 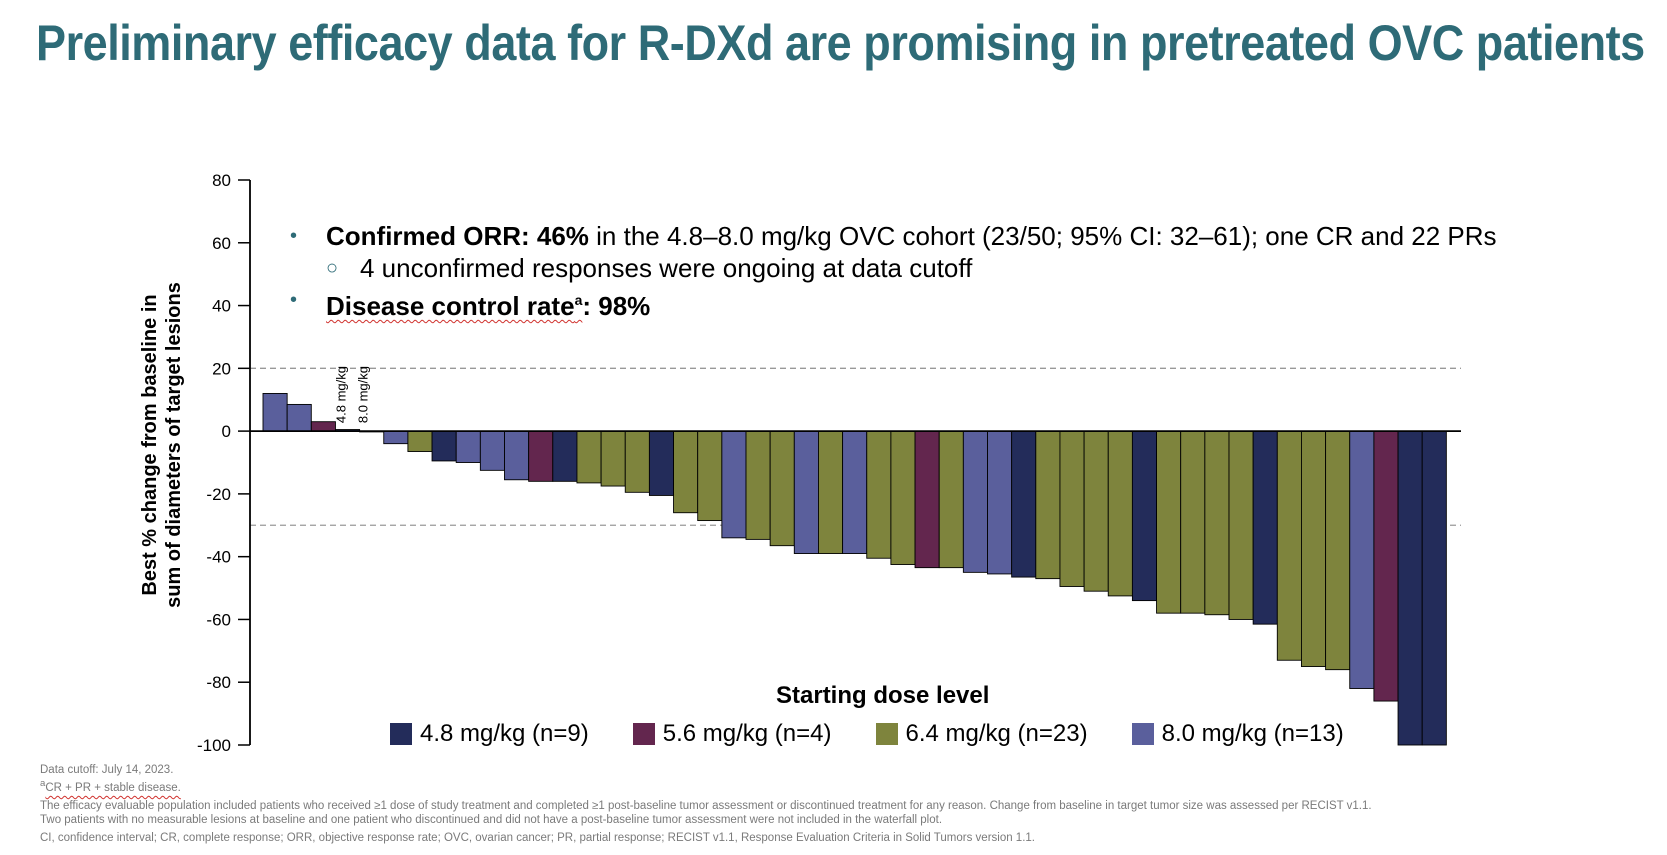 What do you see at coordinates (457, 236) in the screenshot?
I see `bullet-orr-bold: Confirmed ORR: 46%` at bounding box center [457, 236].